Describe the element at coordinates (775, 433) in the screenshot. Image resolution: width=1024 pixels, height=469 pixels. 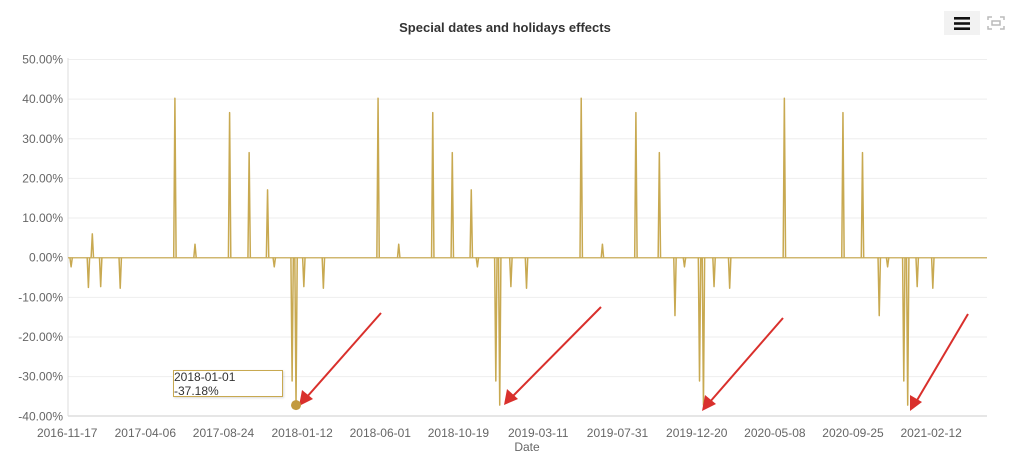
I see `x-tick-label: 2020-05-08` at that location.